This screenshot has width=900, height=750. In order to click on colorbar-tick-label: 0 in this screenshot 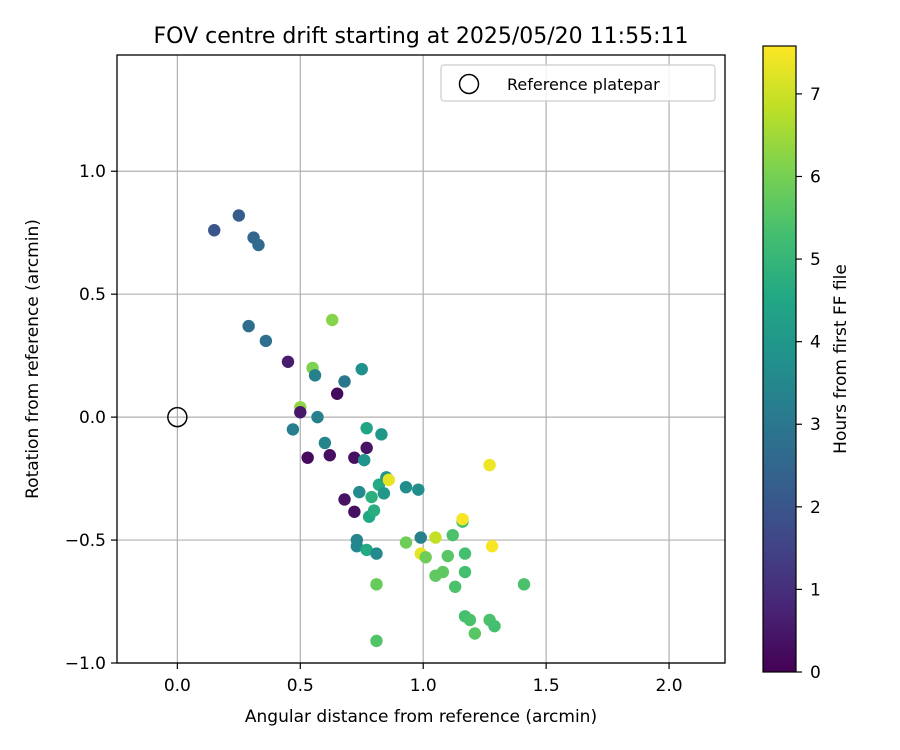, I will do `click(815, 673)`.